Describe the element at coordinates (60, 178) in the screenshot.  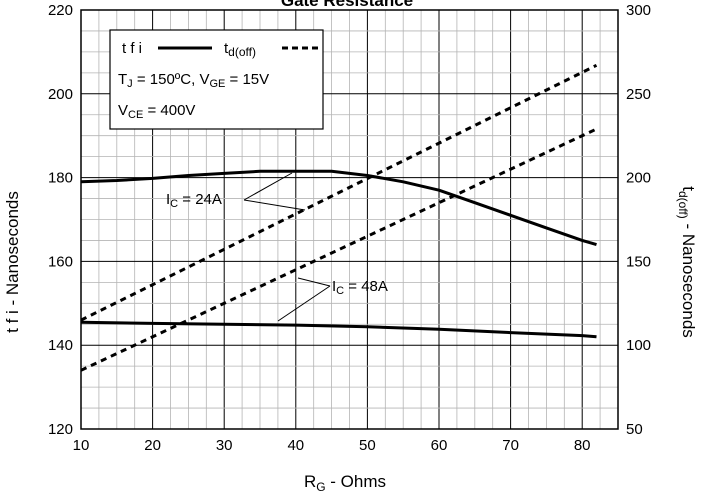
I see `y-left-tick-label: 180` at that location.